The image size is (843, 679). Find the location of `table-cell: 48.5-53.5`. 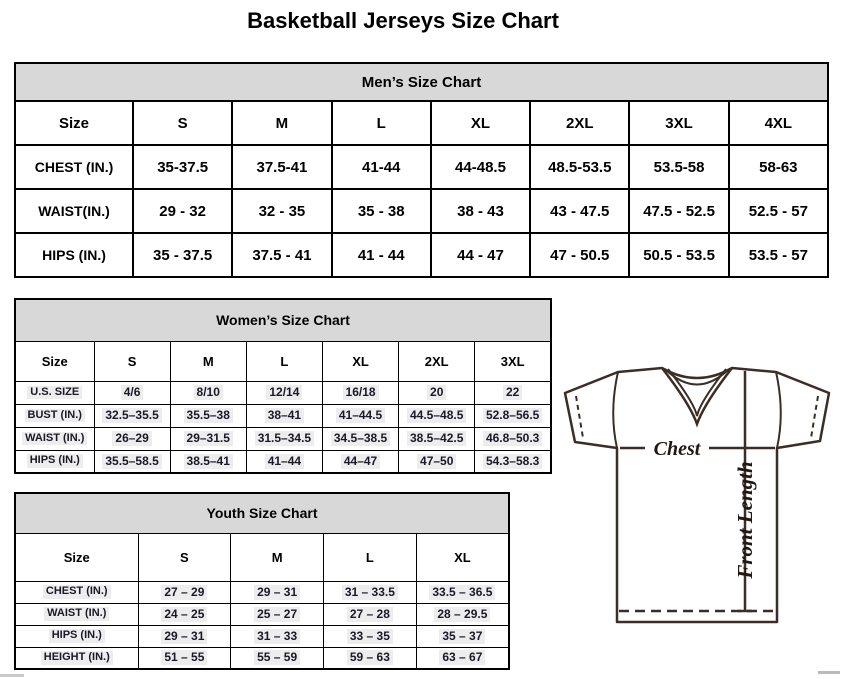

table-cell: 48.5-53.5 is located at coordinates (580, 167).